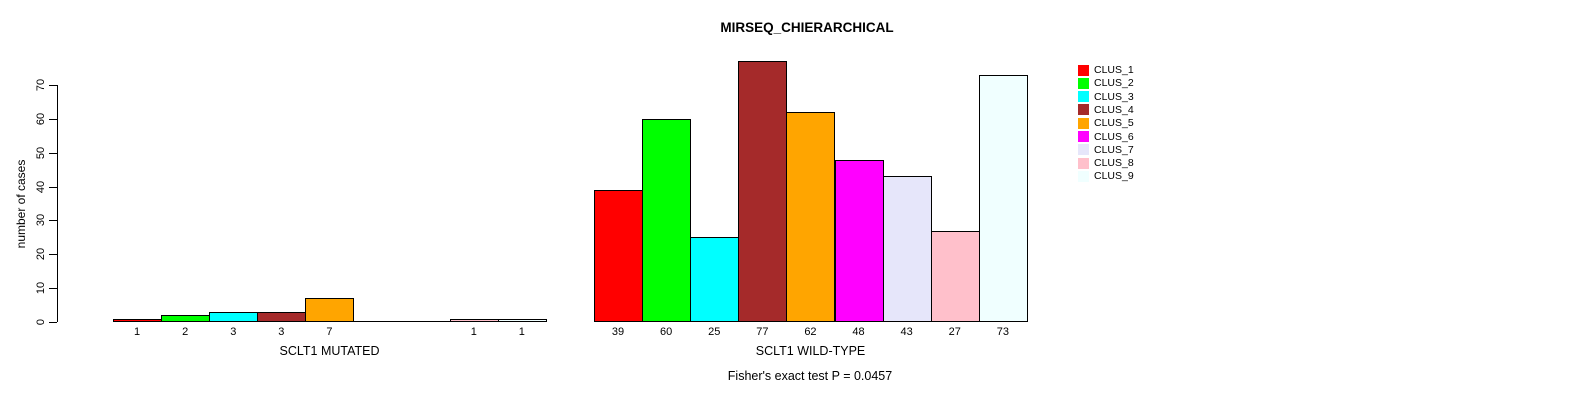 The height and width of the screenshot is (400, 1590). What do you see at coordinates (41, 288) in the screenshot?
I see `y-axis-tick-label: 10` at bounding box center [41, 288].